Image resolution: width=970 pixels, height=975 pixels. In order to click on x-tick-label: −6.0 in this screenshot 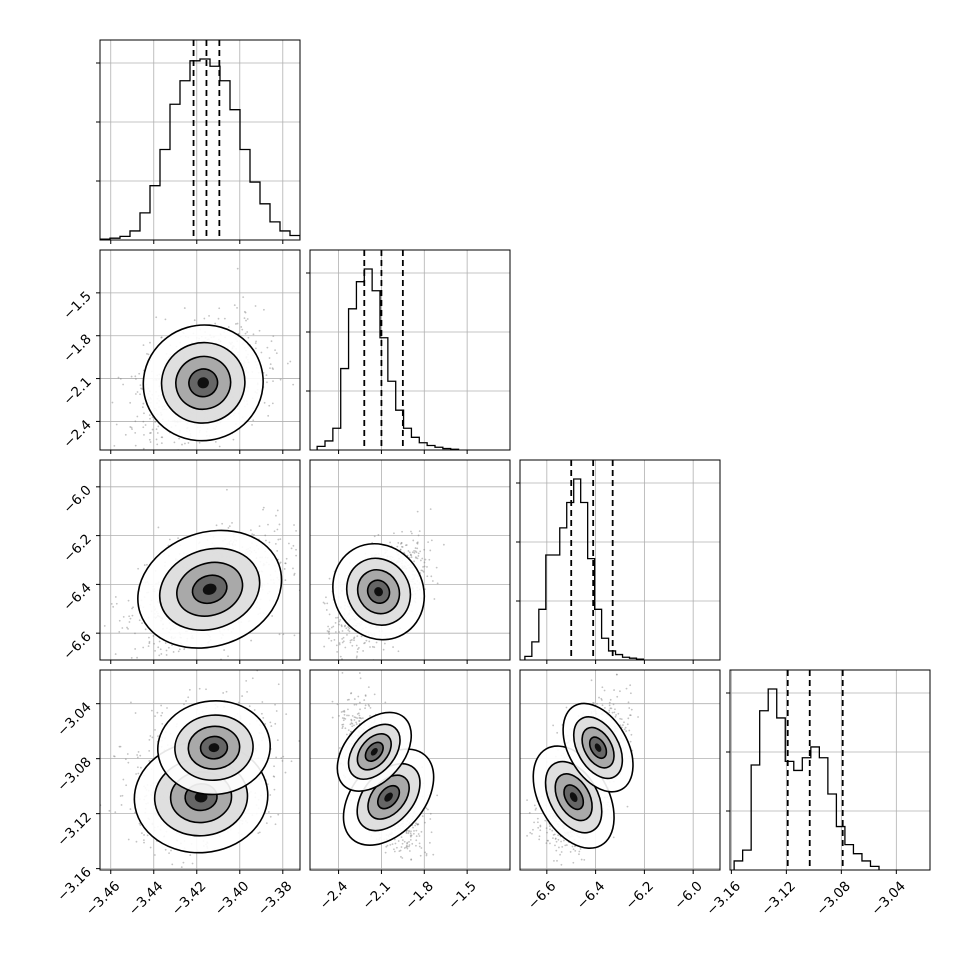, I will do `click(688, 895)`.